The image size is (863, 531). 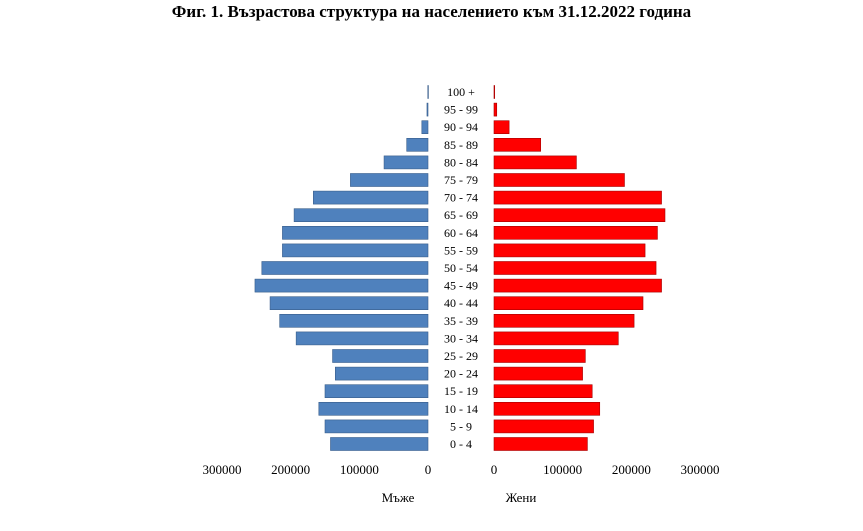 I want to click on age-group-label: 50 - 54, so click(x=461, y=268).